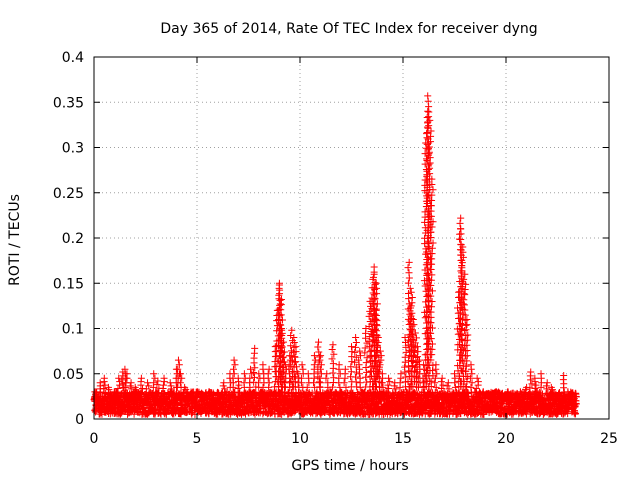 The image size is (640, 480). What do you see at coordinates (15, 240) in the screenshot?
I see `y-axis-label: ROTI / TECUs` at bounding box center [15, 240].